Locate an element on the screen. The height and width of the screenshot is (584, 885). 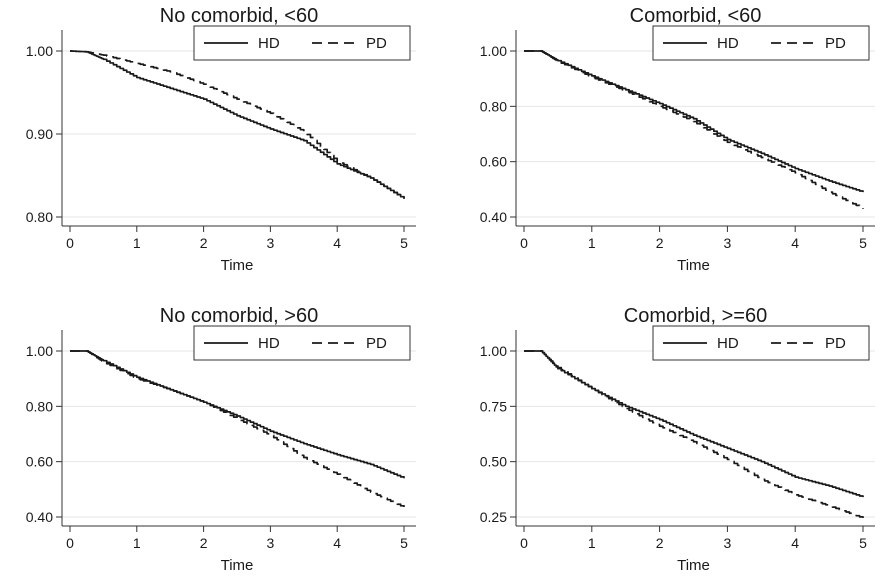
chart-1-y-tick-label: 0.80 is located at coordinates (39, 217).